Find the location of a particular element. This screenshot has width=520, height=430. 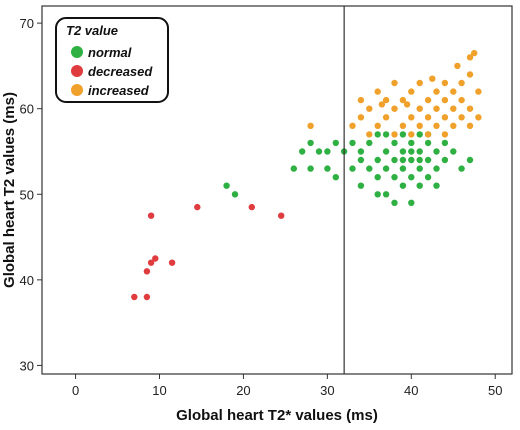

y-tick-label: 60 is located at coordinates (27, 109).